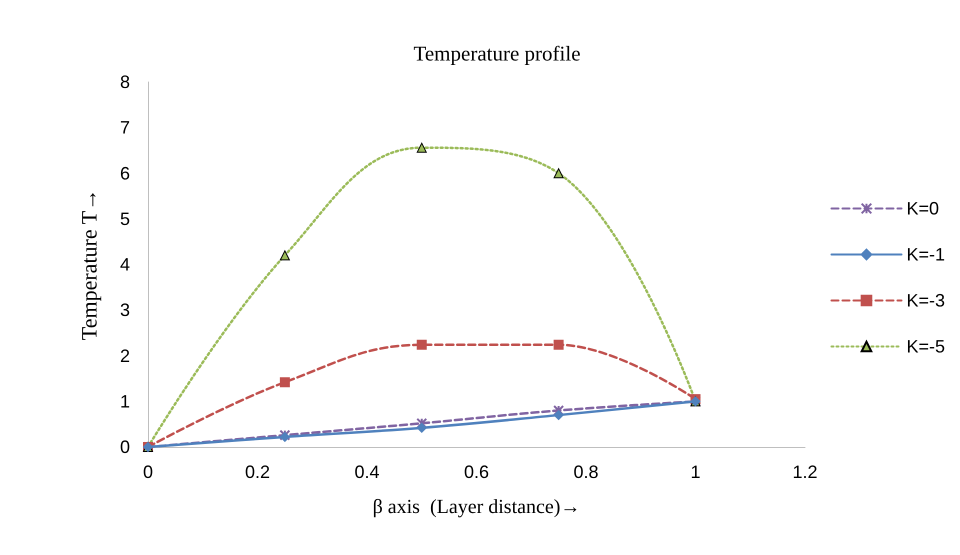 Image resolution: width=960 pixels, height=555 pixels. Describe the element at coordinates (477, 472) in the screenshot. I see `x-tick-label: 0.6` at that location.